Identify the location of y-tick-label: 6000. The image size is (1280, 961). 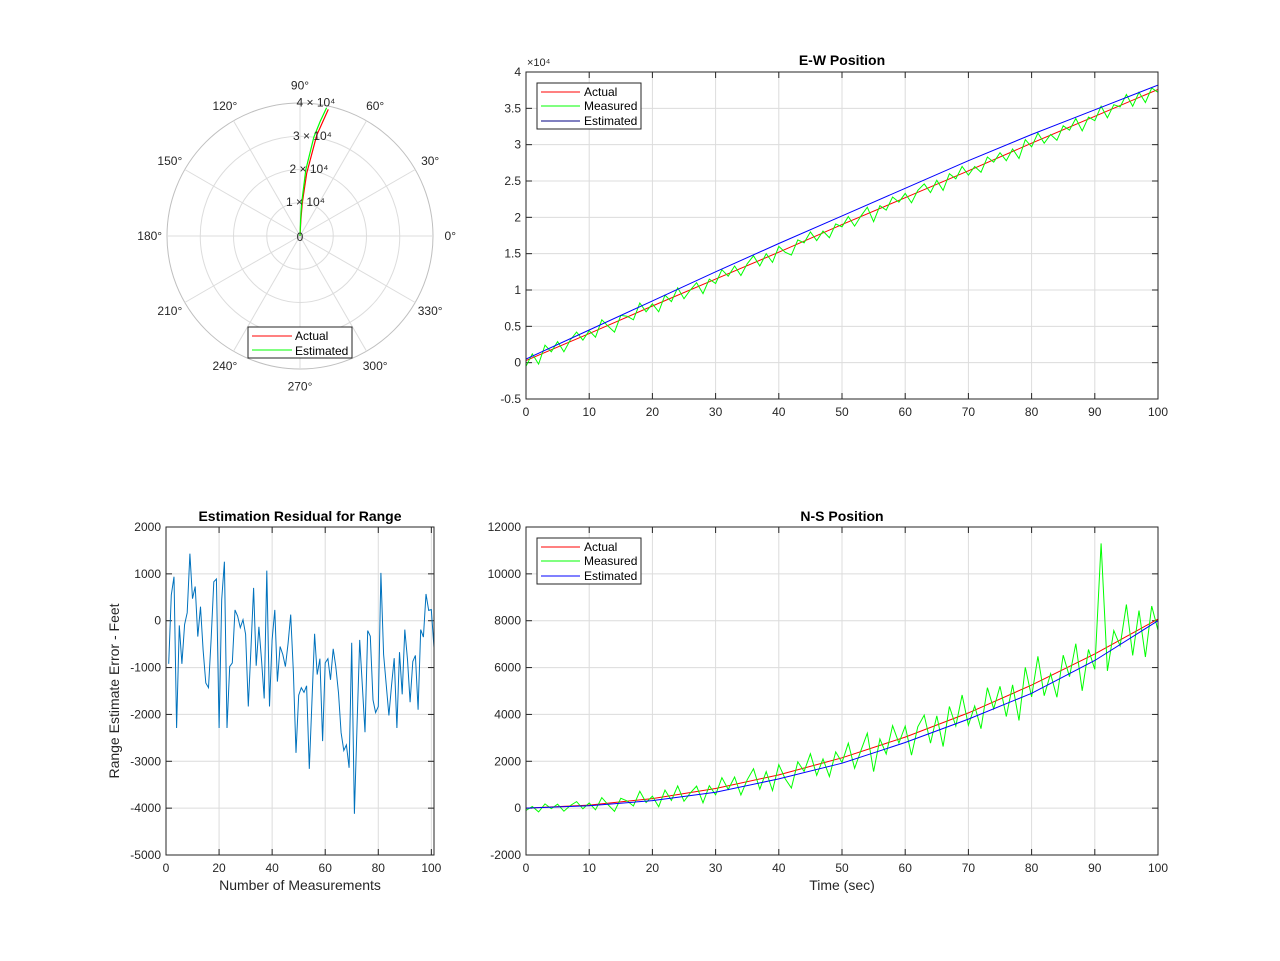
(507, 668).